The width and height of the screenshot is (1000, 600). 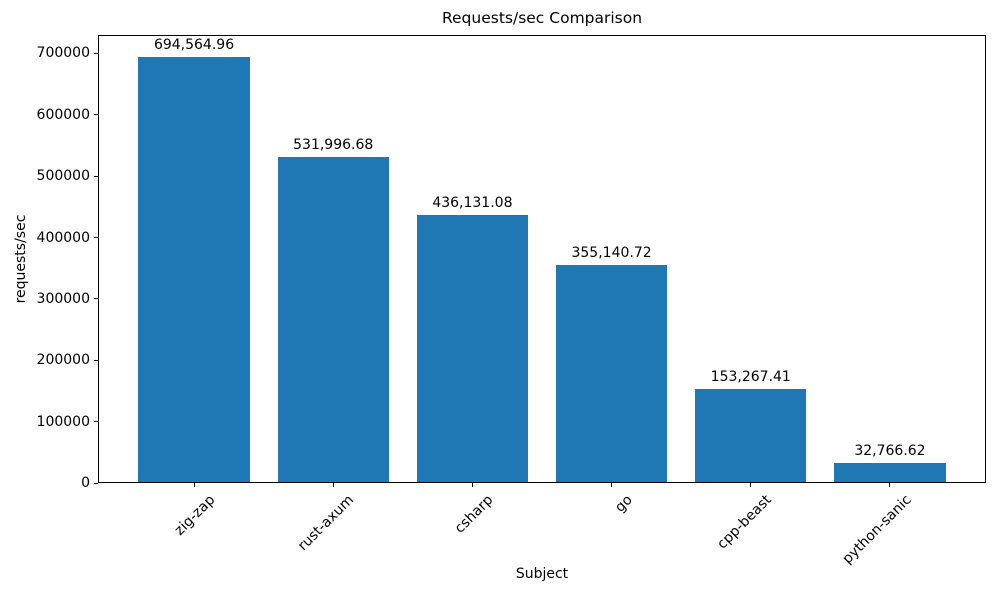 I want to click on bar-value-label: 531,996.68, so click(x=333, y=144).